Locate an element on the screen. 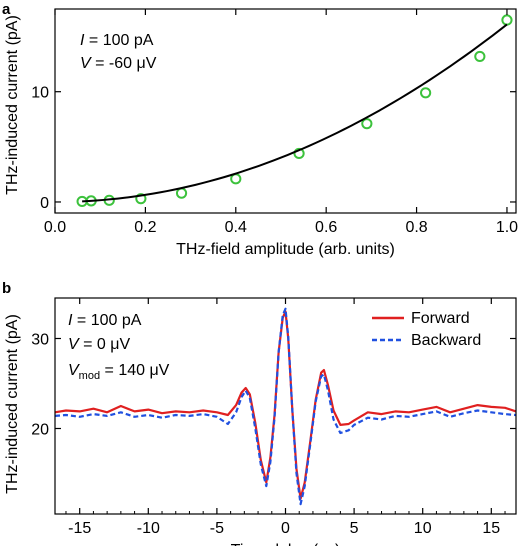 This screenshot has width=520, height=546. panel-b-x-tick-label: 15 is located at coordinates (491, 528).